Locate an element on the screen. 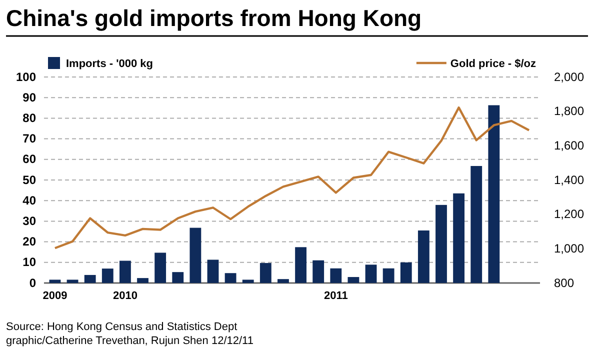 The width and height of the screenshot is (594, 351). x-tick-label: 2011 is located at coordinates (336, 296).